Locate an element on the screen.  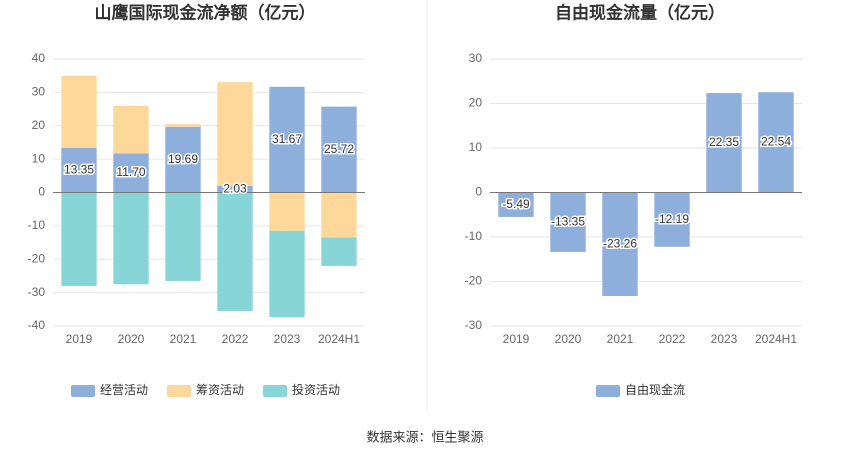
value-label: -5.49 is located at coordinates (516, 204).